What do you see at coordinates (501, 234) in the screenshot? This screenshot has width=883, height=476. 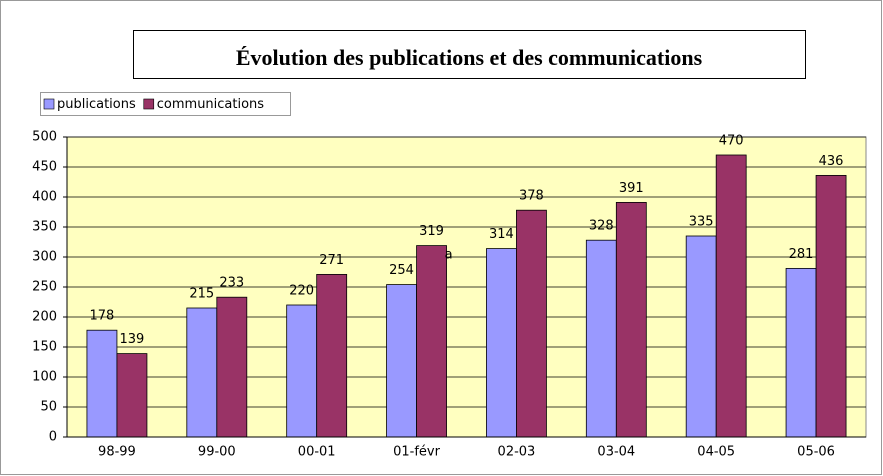 I see `value-label: 314` at bounding box center [501, 234].